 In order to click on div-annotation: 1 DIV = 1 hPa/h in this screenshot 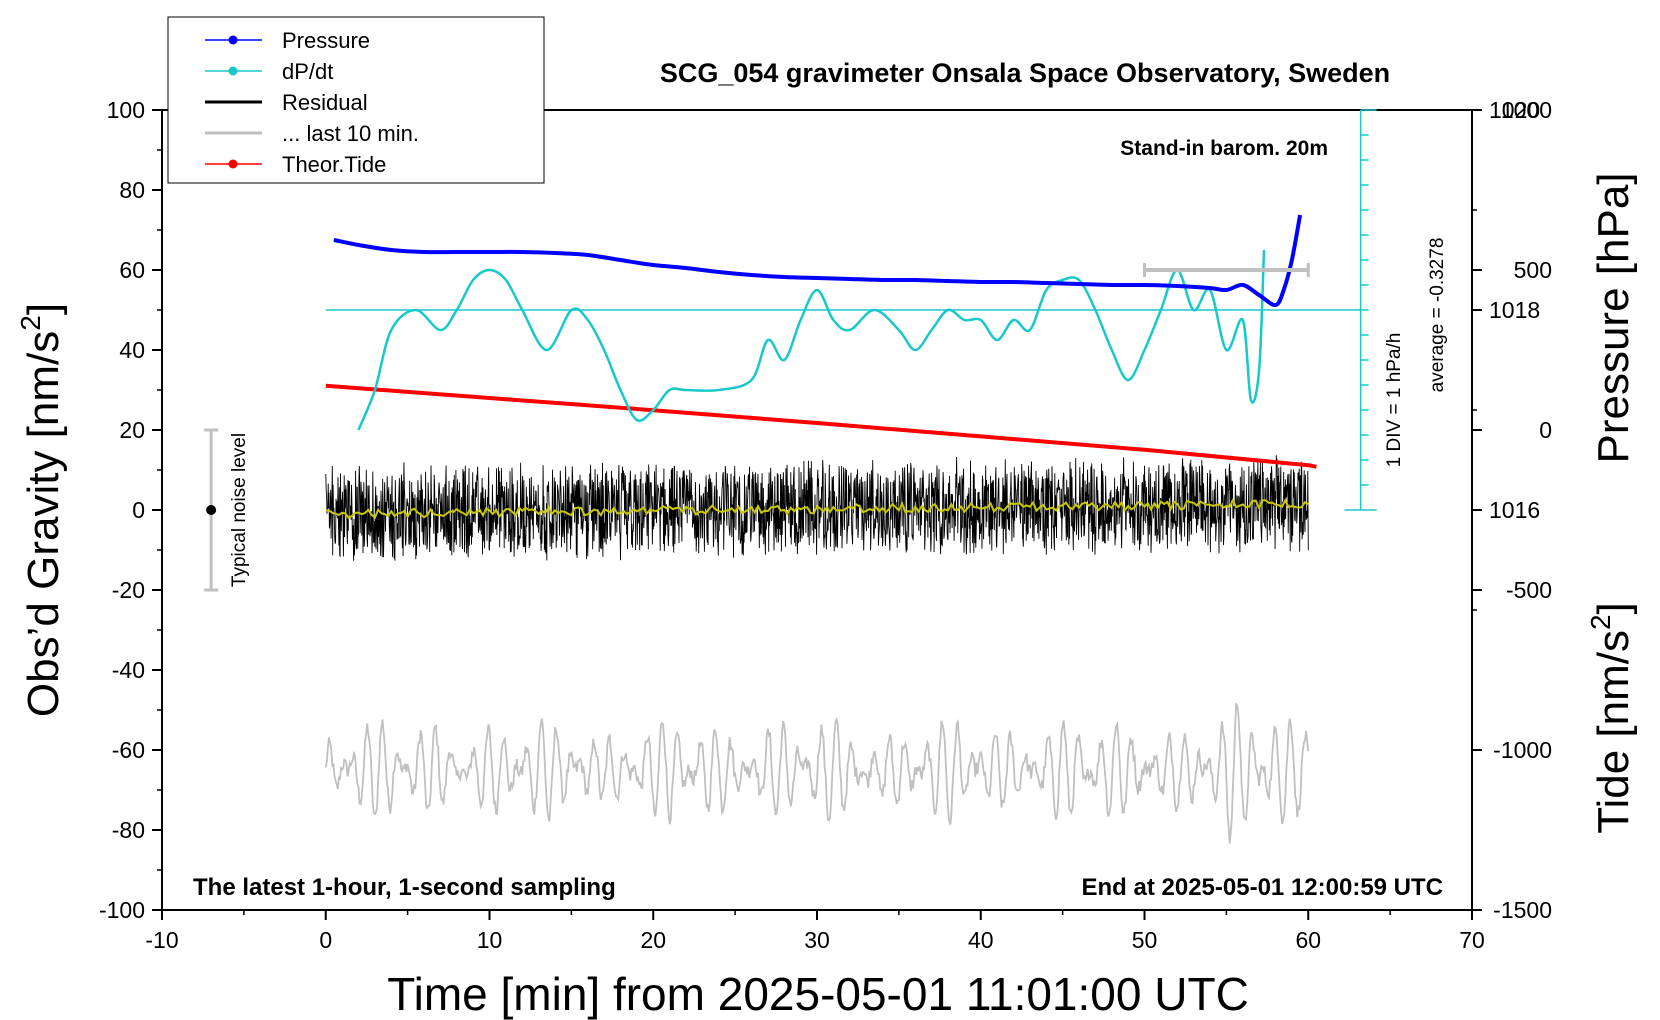, I will do `click(1394, 400)`.